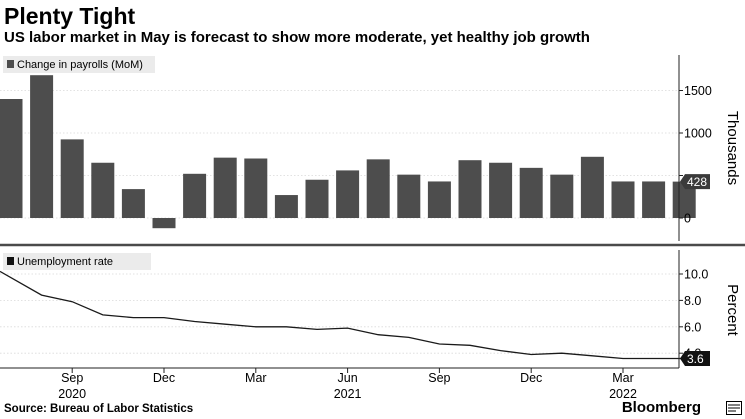 The image size is (745, 419). I want to click on unemployment-y-tick-label: 8.0, so click(692, 301).